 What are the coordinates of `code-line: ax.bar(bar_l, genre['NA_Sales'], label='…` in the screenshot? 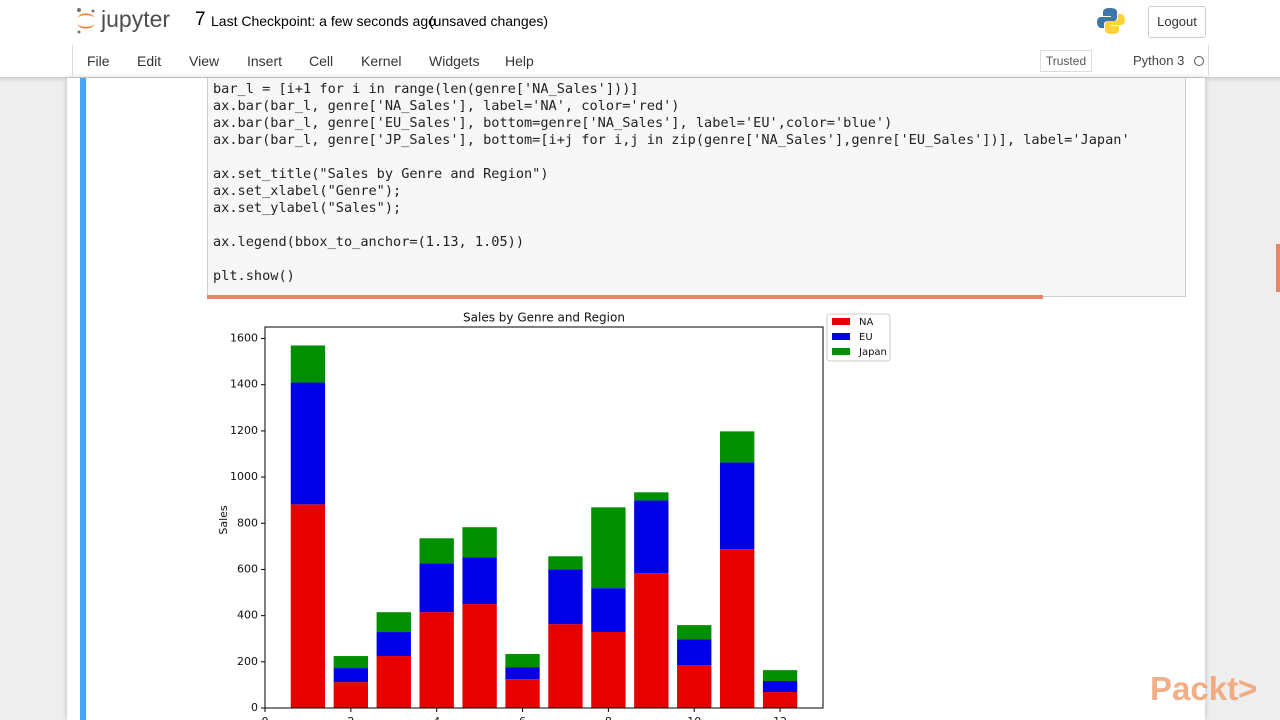 It's located at (446, 106).